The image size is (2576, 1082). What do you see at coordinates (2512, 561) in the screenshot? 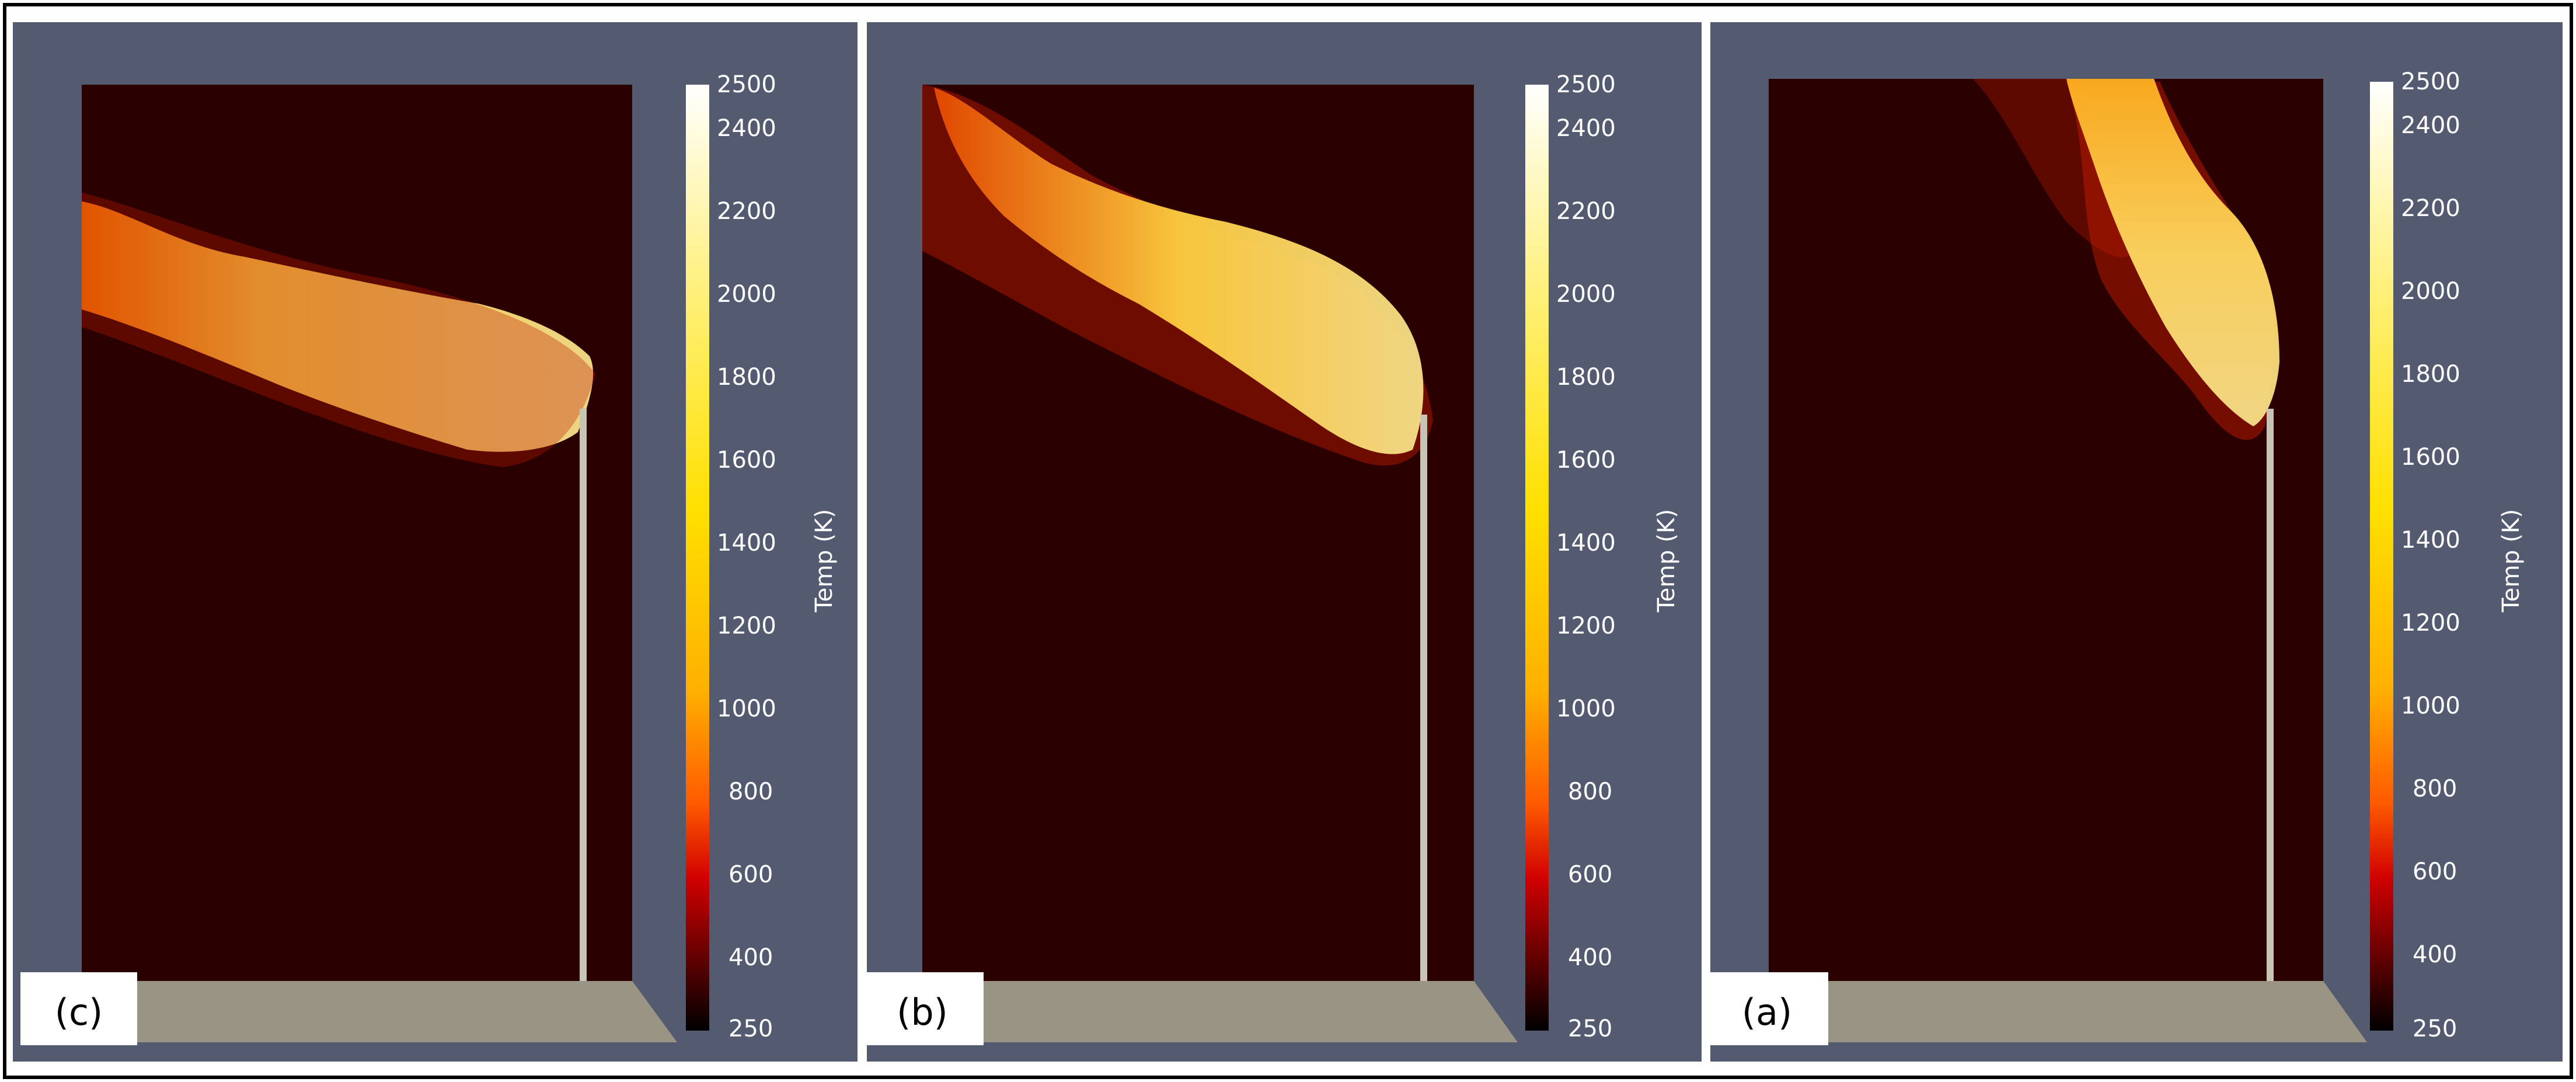
I see `colorbar-title-a: Temp (K)` at bounding box center [2512, 561].